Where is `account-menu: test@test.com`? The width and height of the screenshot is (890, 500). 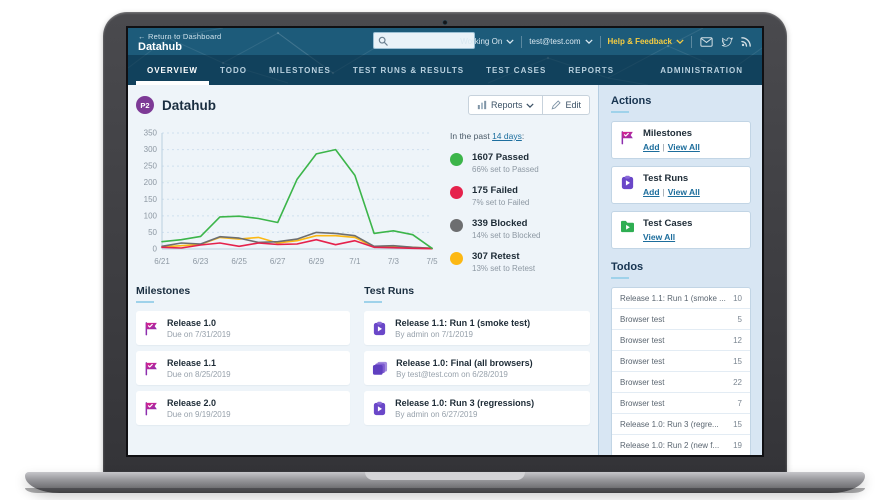
account-menu: test@test.com is located at coordinates (560, 41).